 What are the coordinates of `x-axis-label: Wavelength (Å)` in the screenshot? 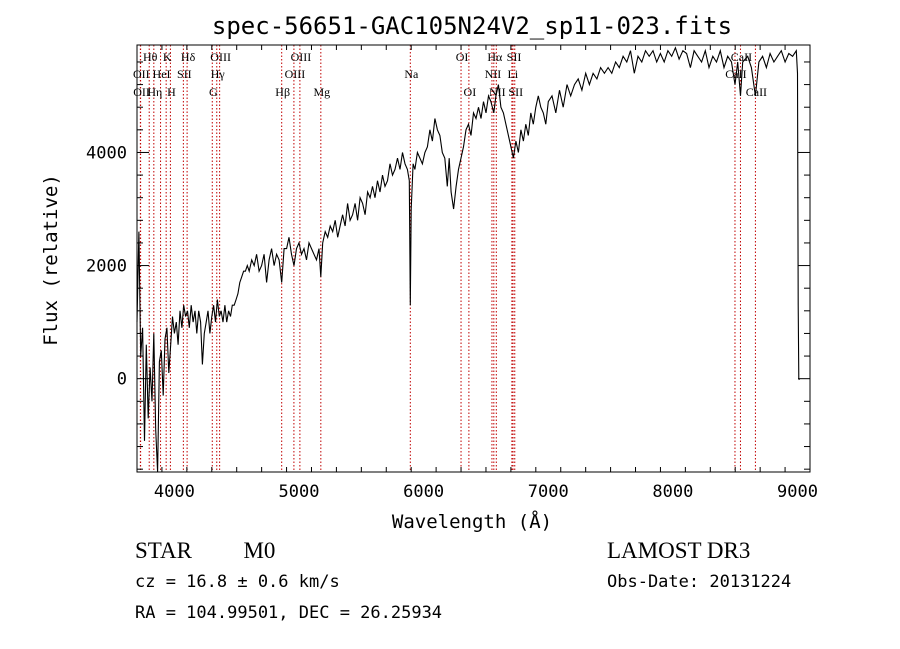 It's located at (472, 521).